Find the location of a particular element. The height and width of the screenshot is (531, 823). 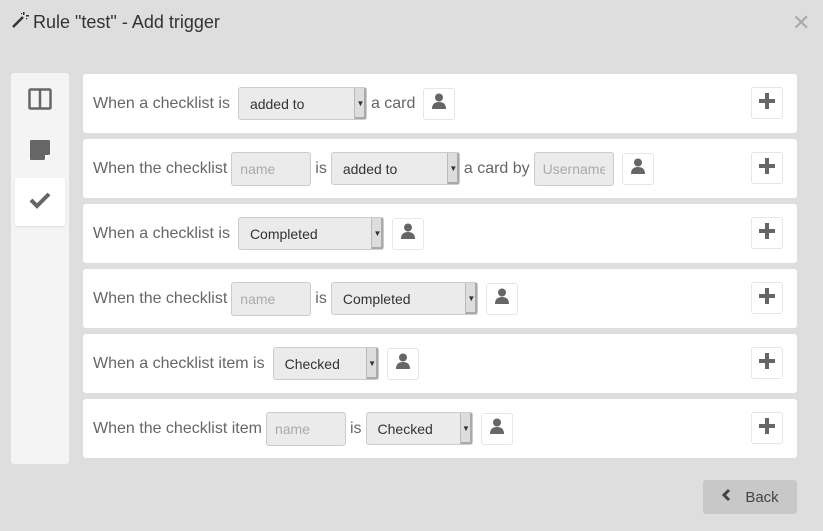

magic-wand-icon is located at coordinates (20, 22).